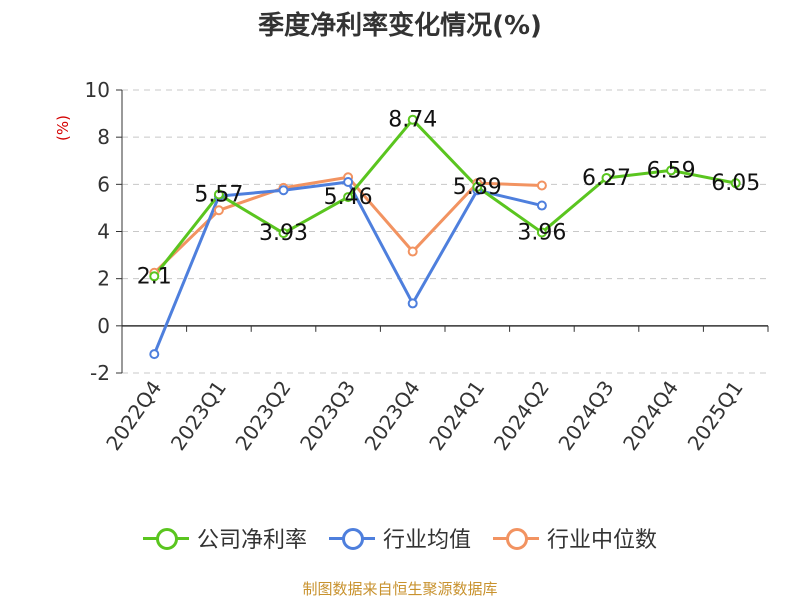 The width and height of the screenshot is (800, 604). I want to click on x-tick-label: 2023Q3, so click(327, 415).